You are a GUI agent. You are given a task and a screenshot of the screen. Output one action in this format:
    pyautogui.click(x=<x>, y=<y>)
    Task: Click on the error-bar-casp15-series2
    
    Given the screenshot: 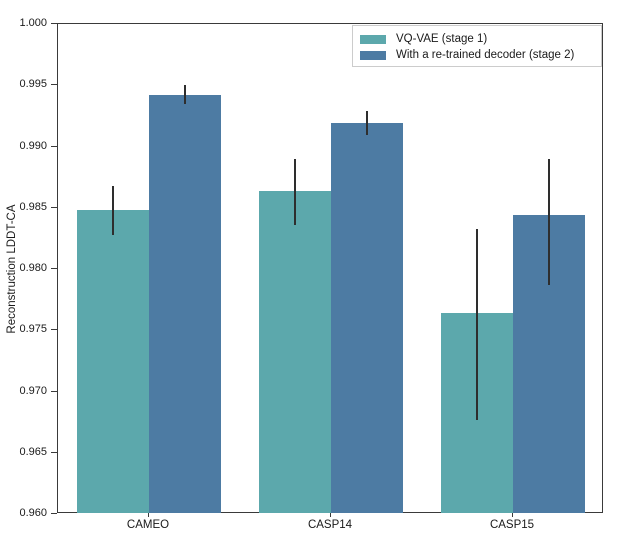 What is the action you would take?
    pyautogui.click(x=549, y=221)
    